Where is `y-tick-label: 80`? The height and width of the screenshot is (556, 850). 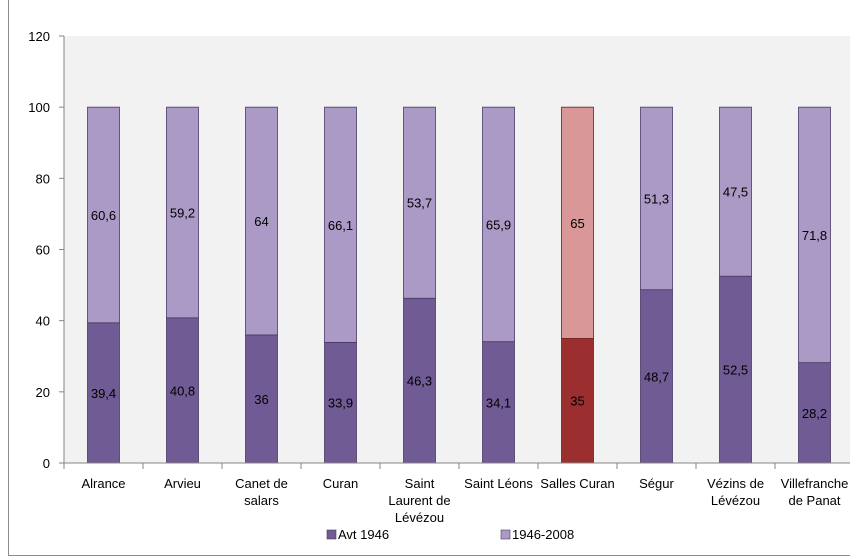
y-tick-label: 80 is located at coordinates (43, 178).